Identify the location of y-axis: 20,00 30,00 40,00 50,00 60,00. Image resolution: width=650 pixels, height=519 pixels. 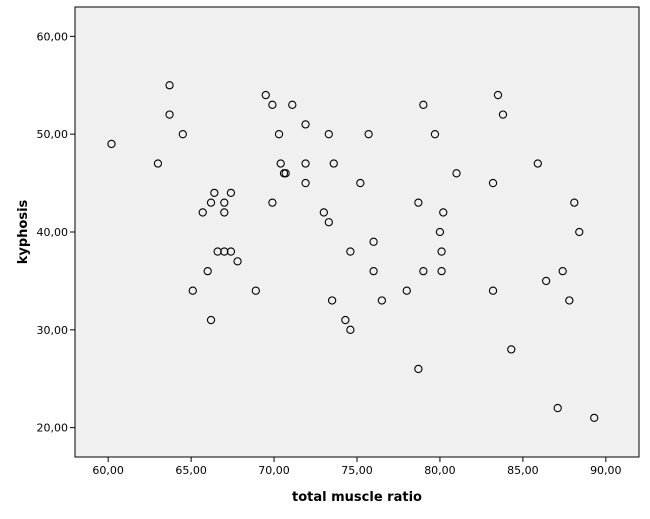
(56, 232).